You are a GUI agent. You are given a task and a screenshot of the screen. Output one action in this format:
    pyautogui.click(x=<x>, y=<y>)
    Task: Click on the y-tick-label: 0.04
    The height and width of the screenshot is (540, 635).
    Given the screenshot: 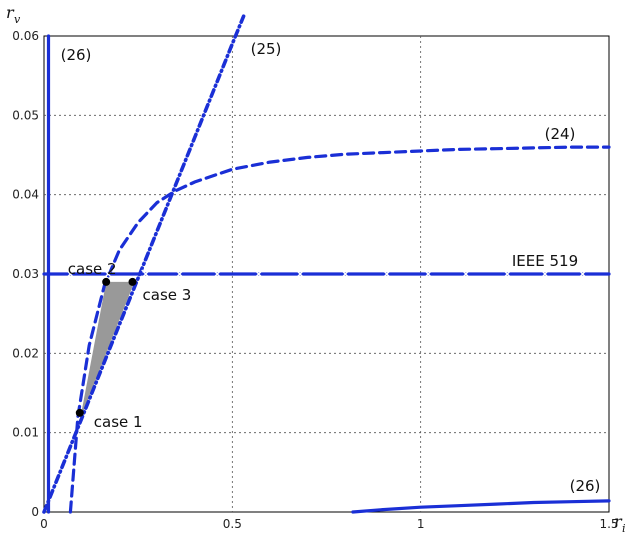 What is the action you would take?
    pyautogui.click(x=25, y=195)
    